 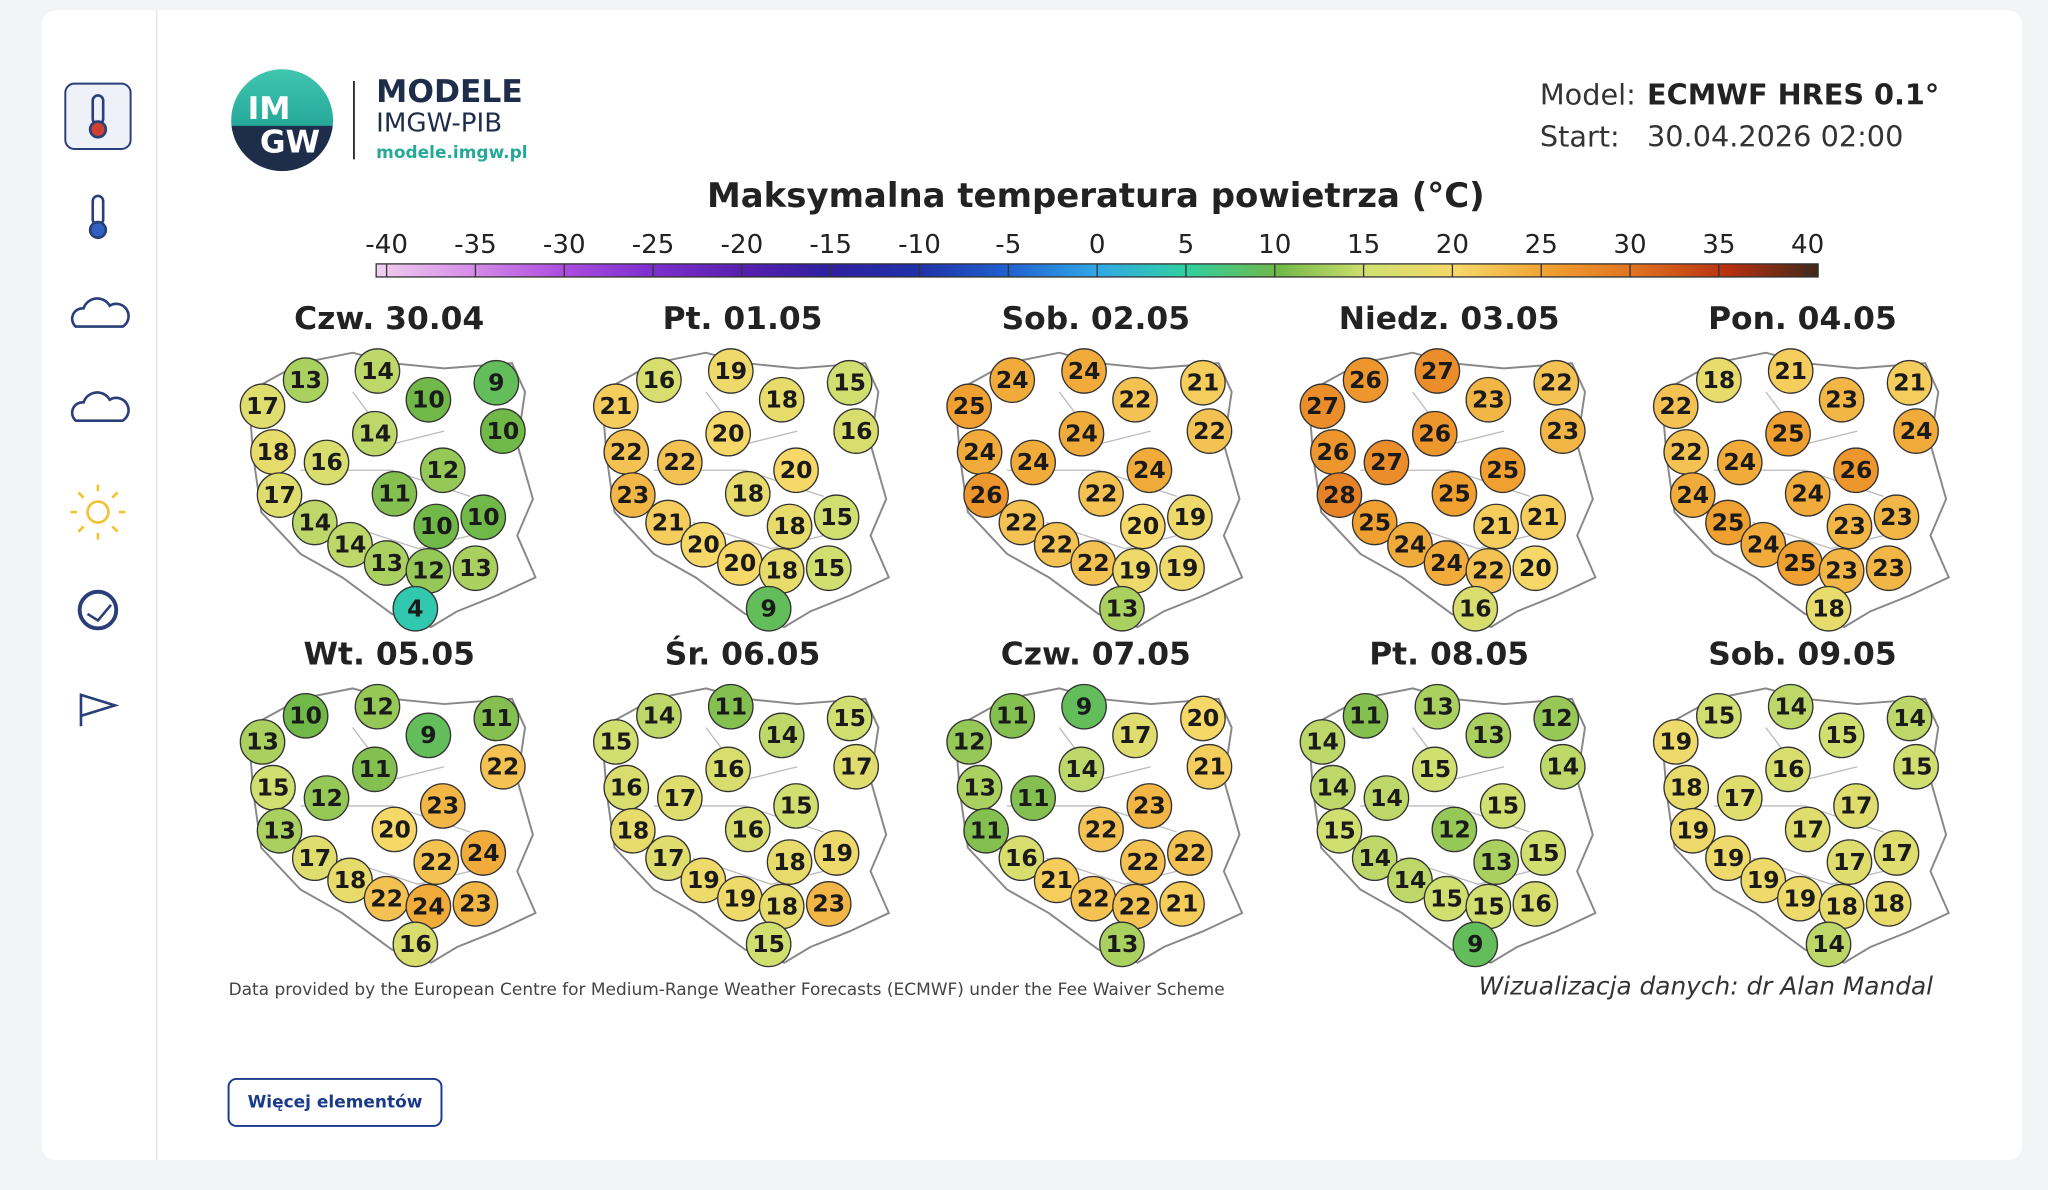 I want to click on model-label: Model:, so click(x=1588, y=95).